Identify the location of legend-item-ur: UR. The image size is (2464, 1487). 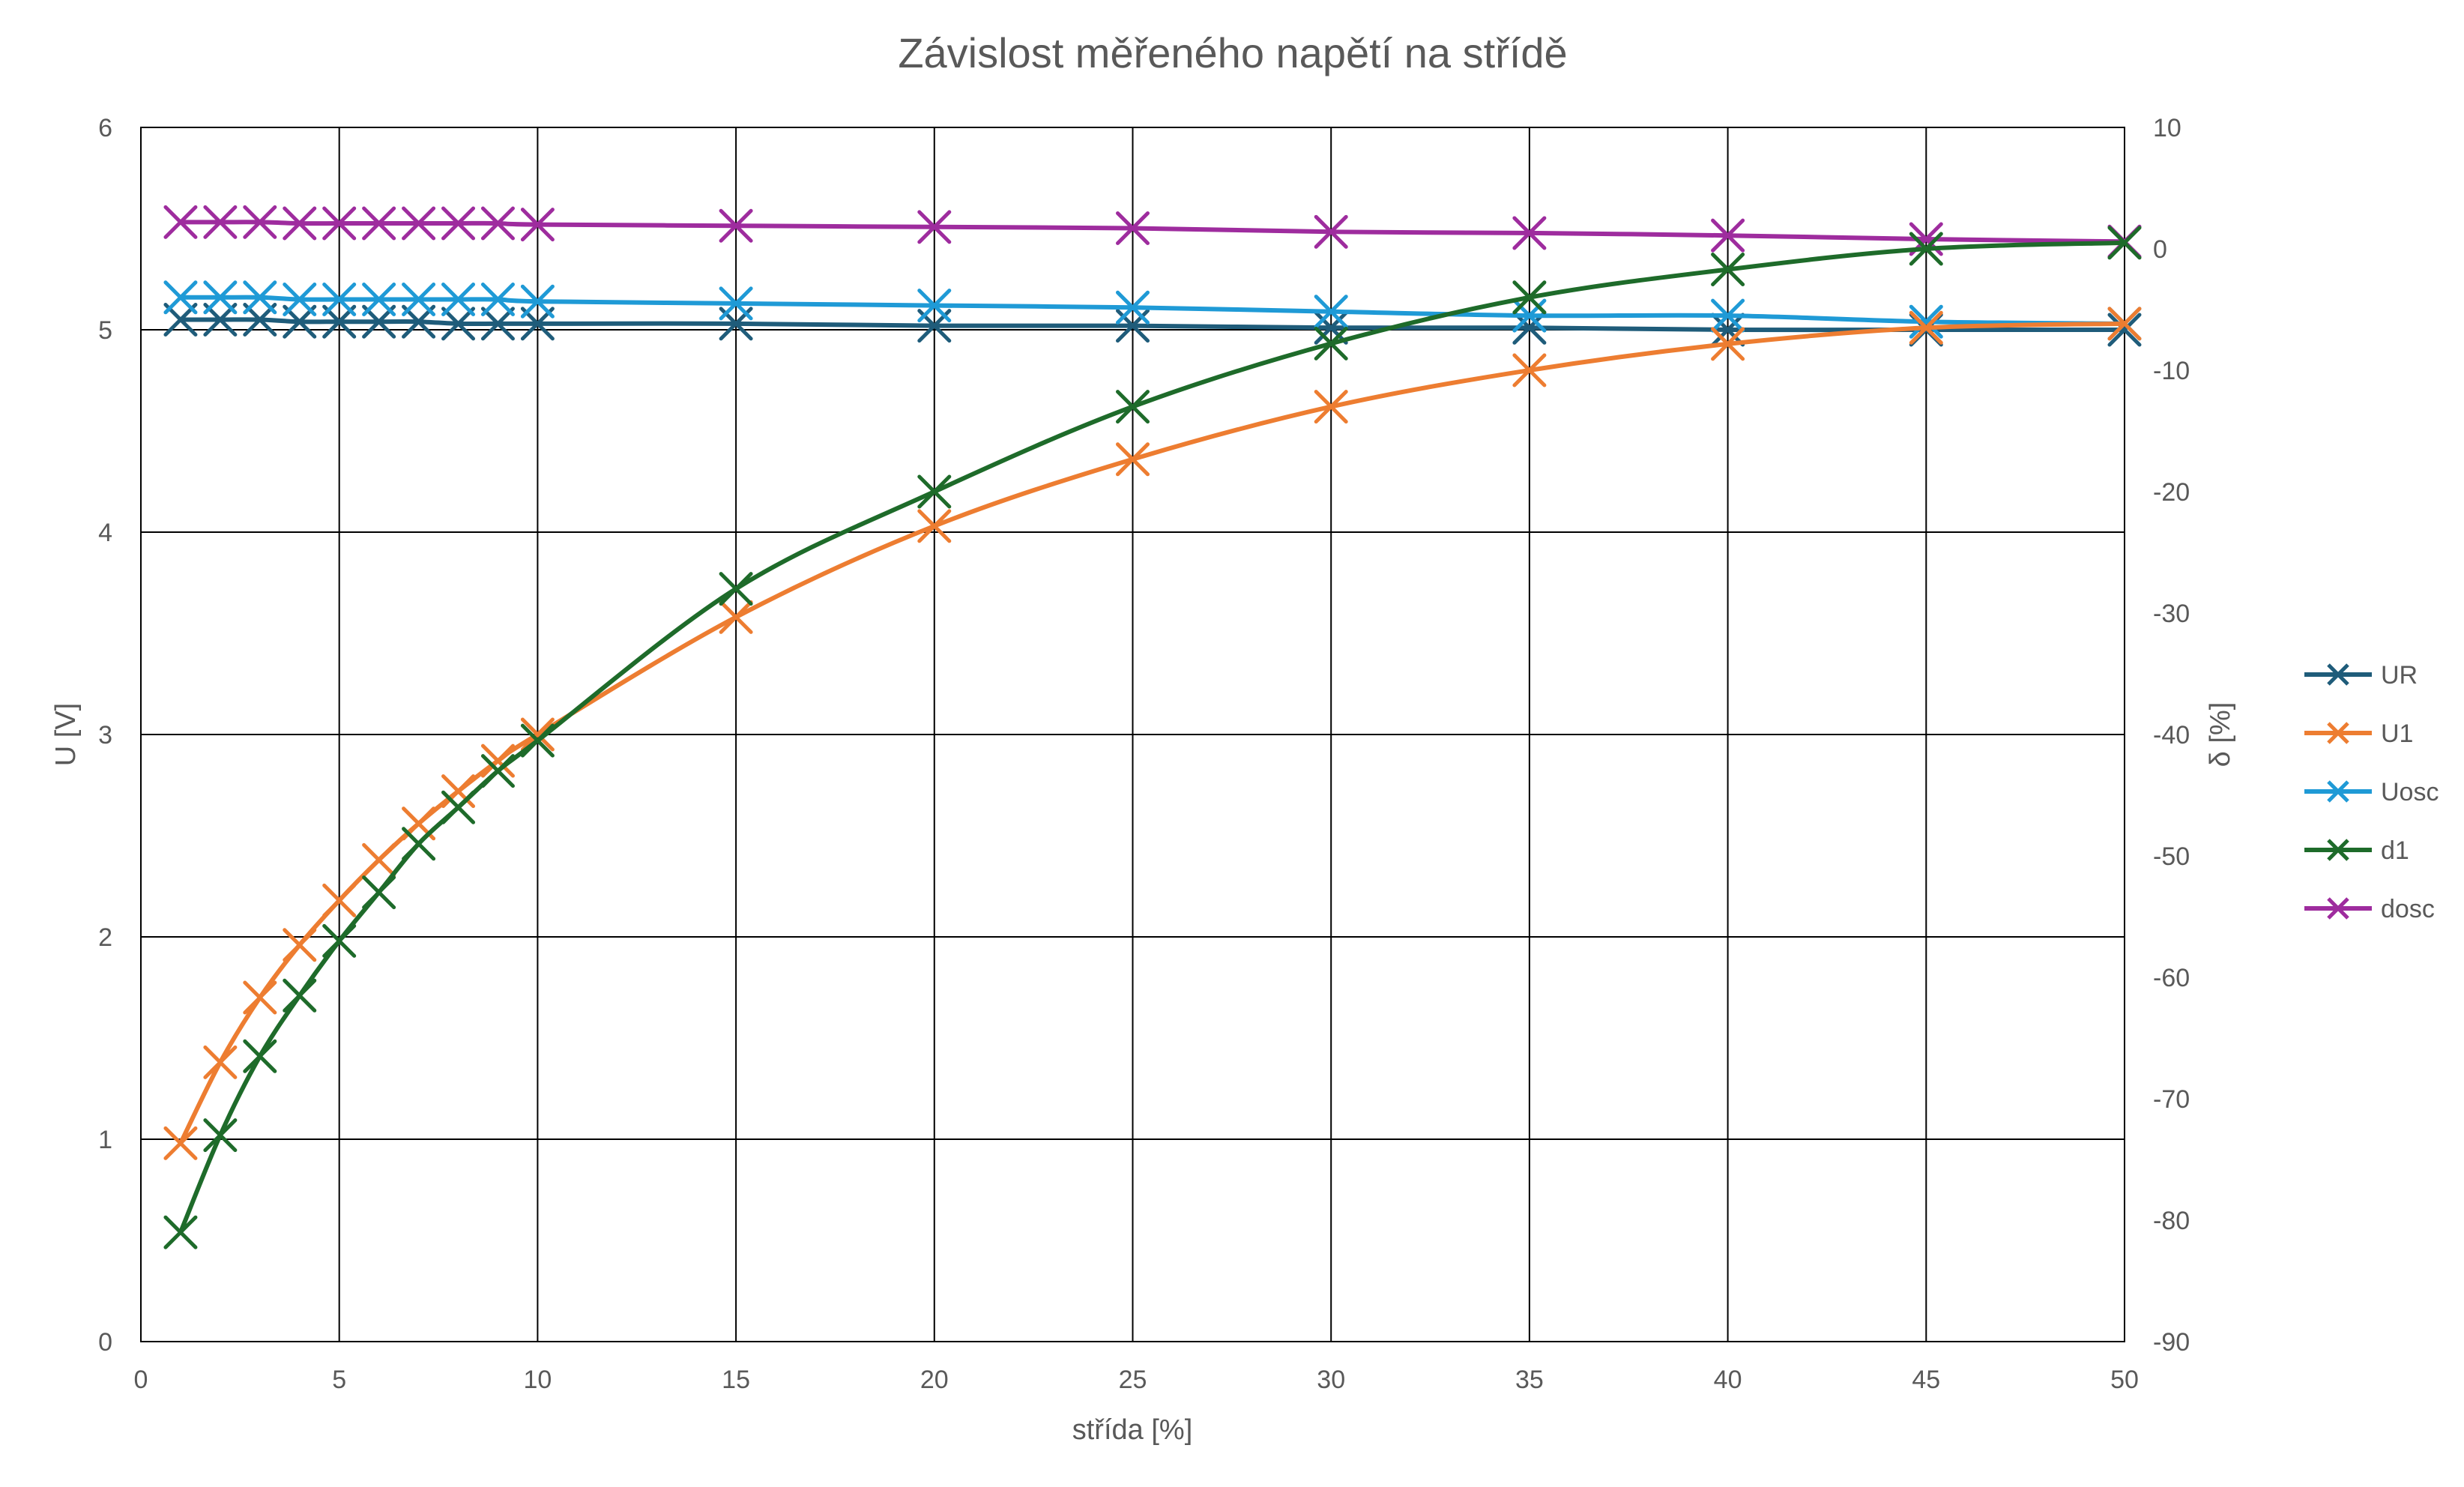
(2361, 675).